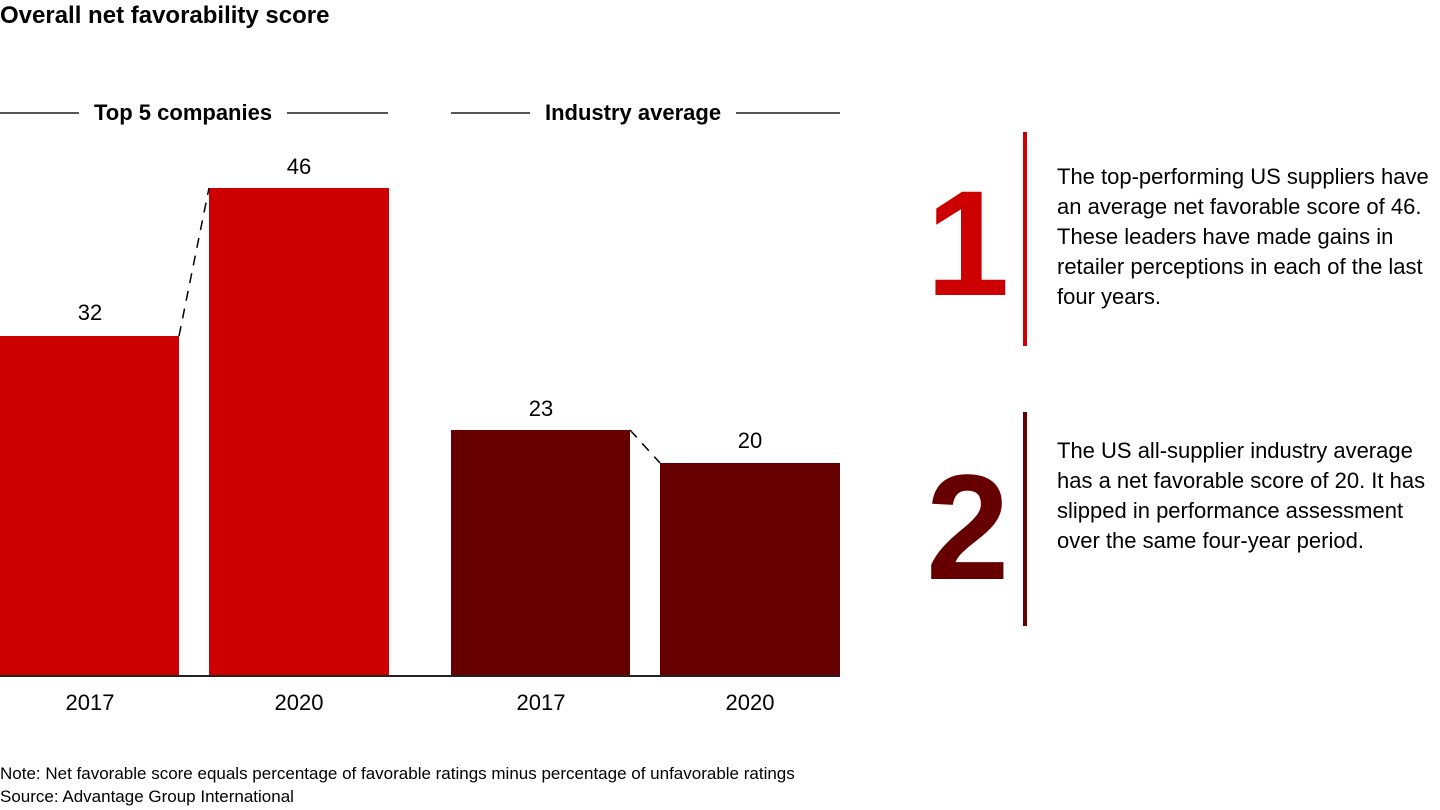  What do you see at coordinates (147, 796) in the screenshot?
I see `footnote-source: Source: Advantage Group International` at bounding box center [147, 796].